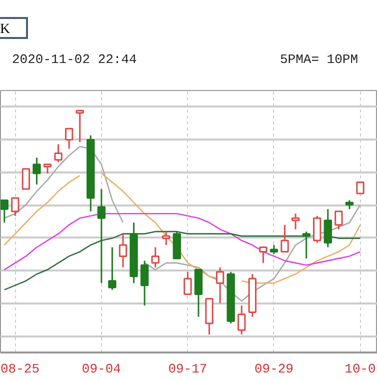  I want to click on x-tick-label: 10-0, so click(360, 369).